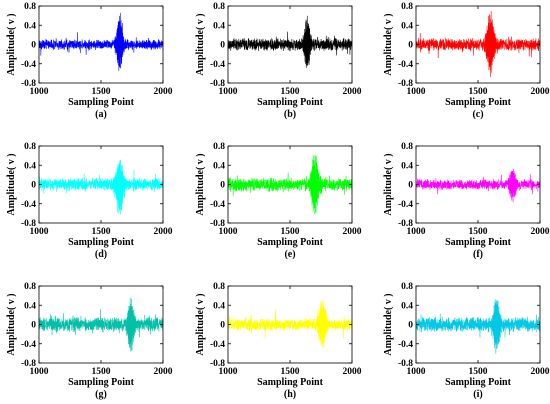 Image resolution: width=550 pixels, height=404 pixels. I want to click on subplot-caption: (b), so click(290, 114).